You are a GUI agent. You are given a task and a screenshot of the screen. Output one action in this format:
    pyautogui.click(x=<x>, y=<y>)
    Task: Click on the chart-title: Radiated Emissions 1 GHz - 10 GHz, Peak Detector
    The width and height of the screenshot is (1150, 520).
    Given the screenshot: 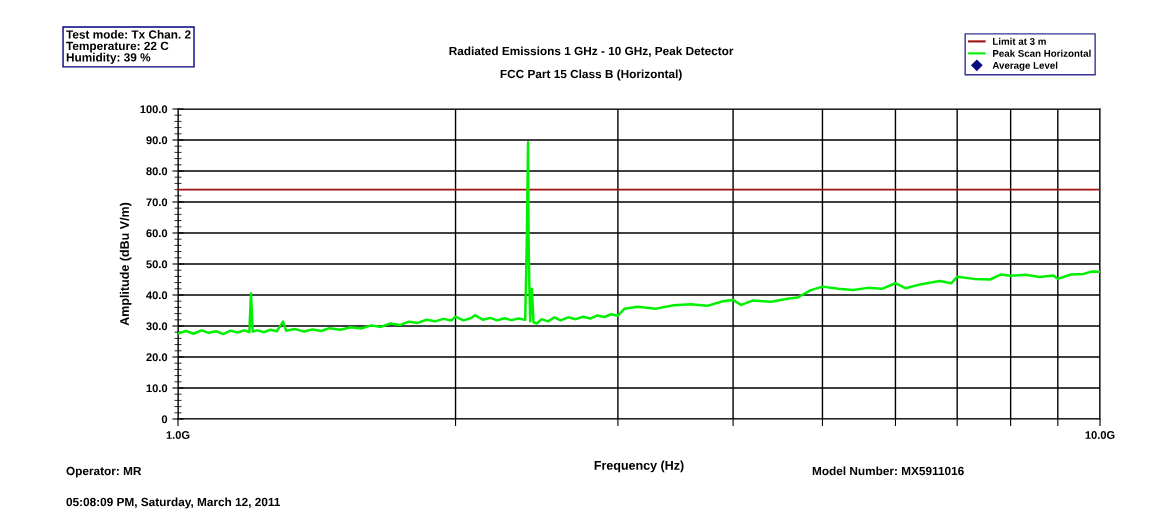 What is the action you would take?
    pyautogui.click(x=591, y=51)
    